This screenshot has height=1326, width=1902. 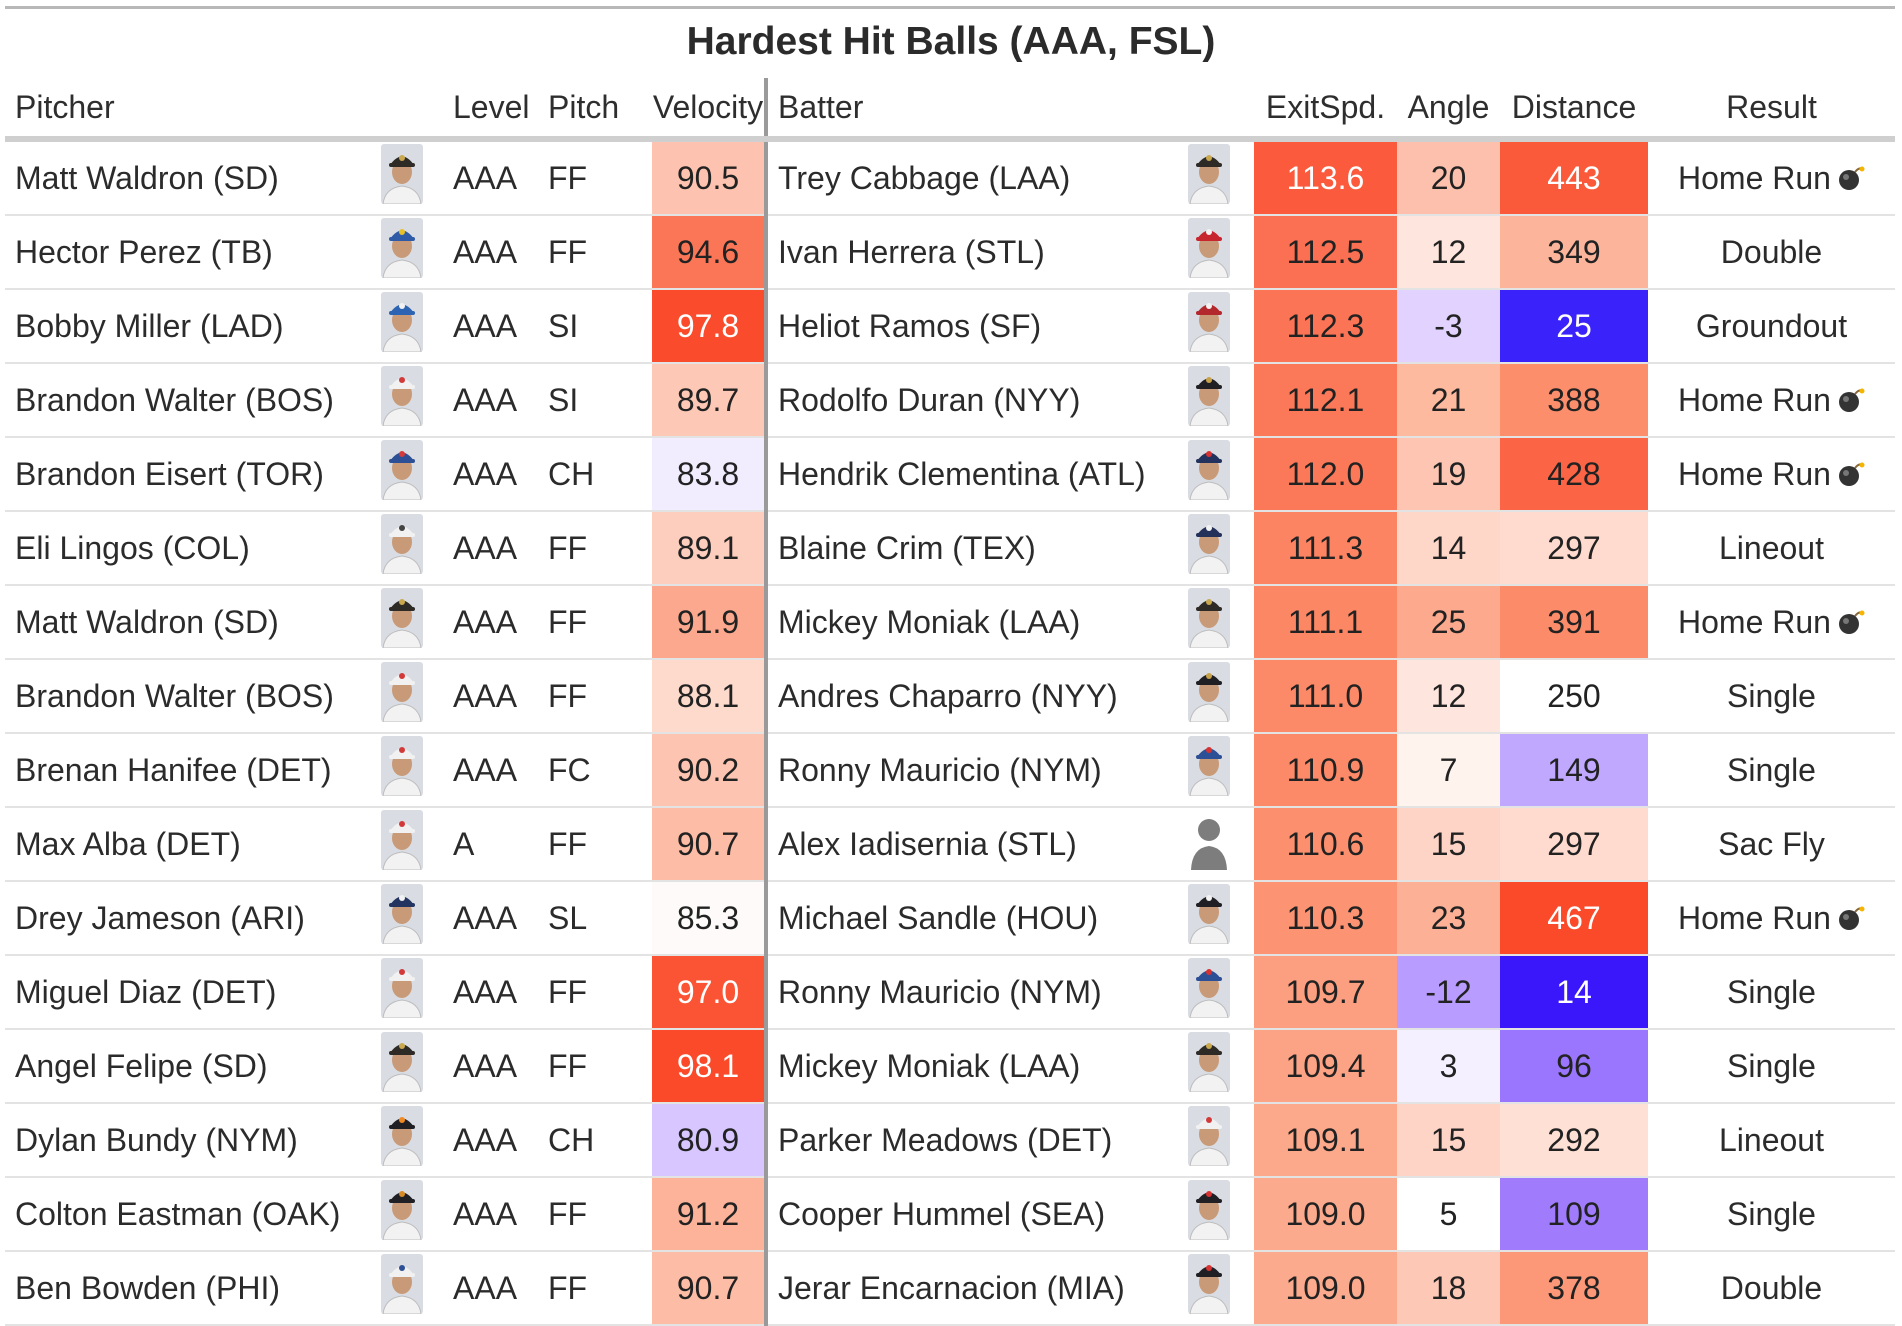 I want to click on result-cell: Double, so click(x=1771, y=1288).